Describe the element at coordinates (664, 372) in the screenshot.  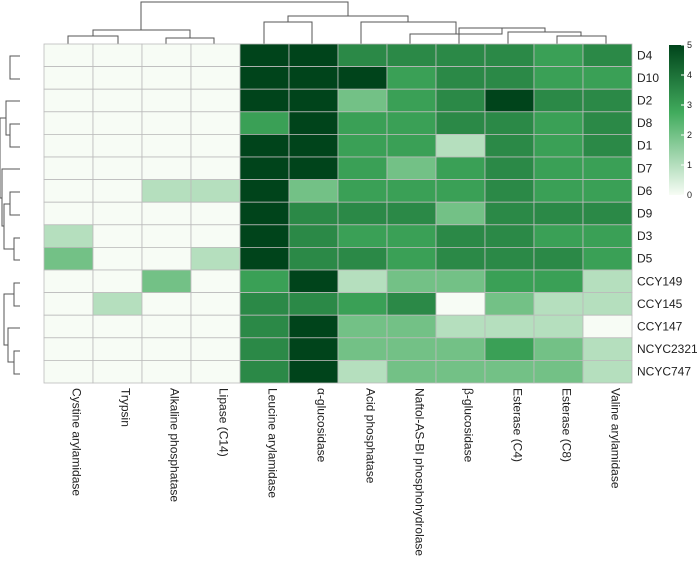
I see `row-label: NCYC747` at that location.